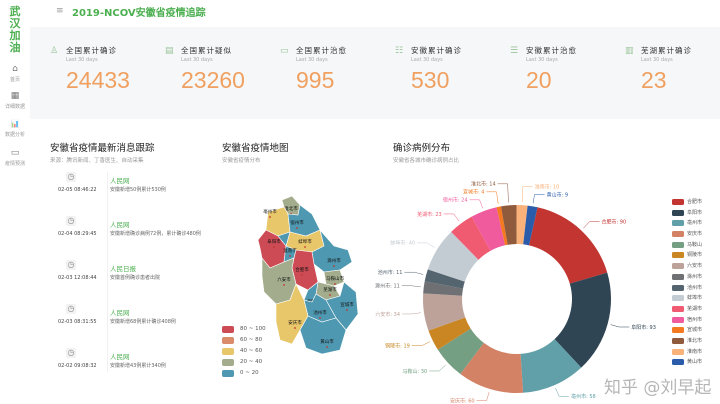  Describe the element at coordinates (244, 364) in the screenshot. I see `map-legend-item: 20 ~ 40` at that location.